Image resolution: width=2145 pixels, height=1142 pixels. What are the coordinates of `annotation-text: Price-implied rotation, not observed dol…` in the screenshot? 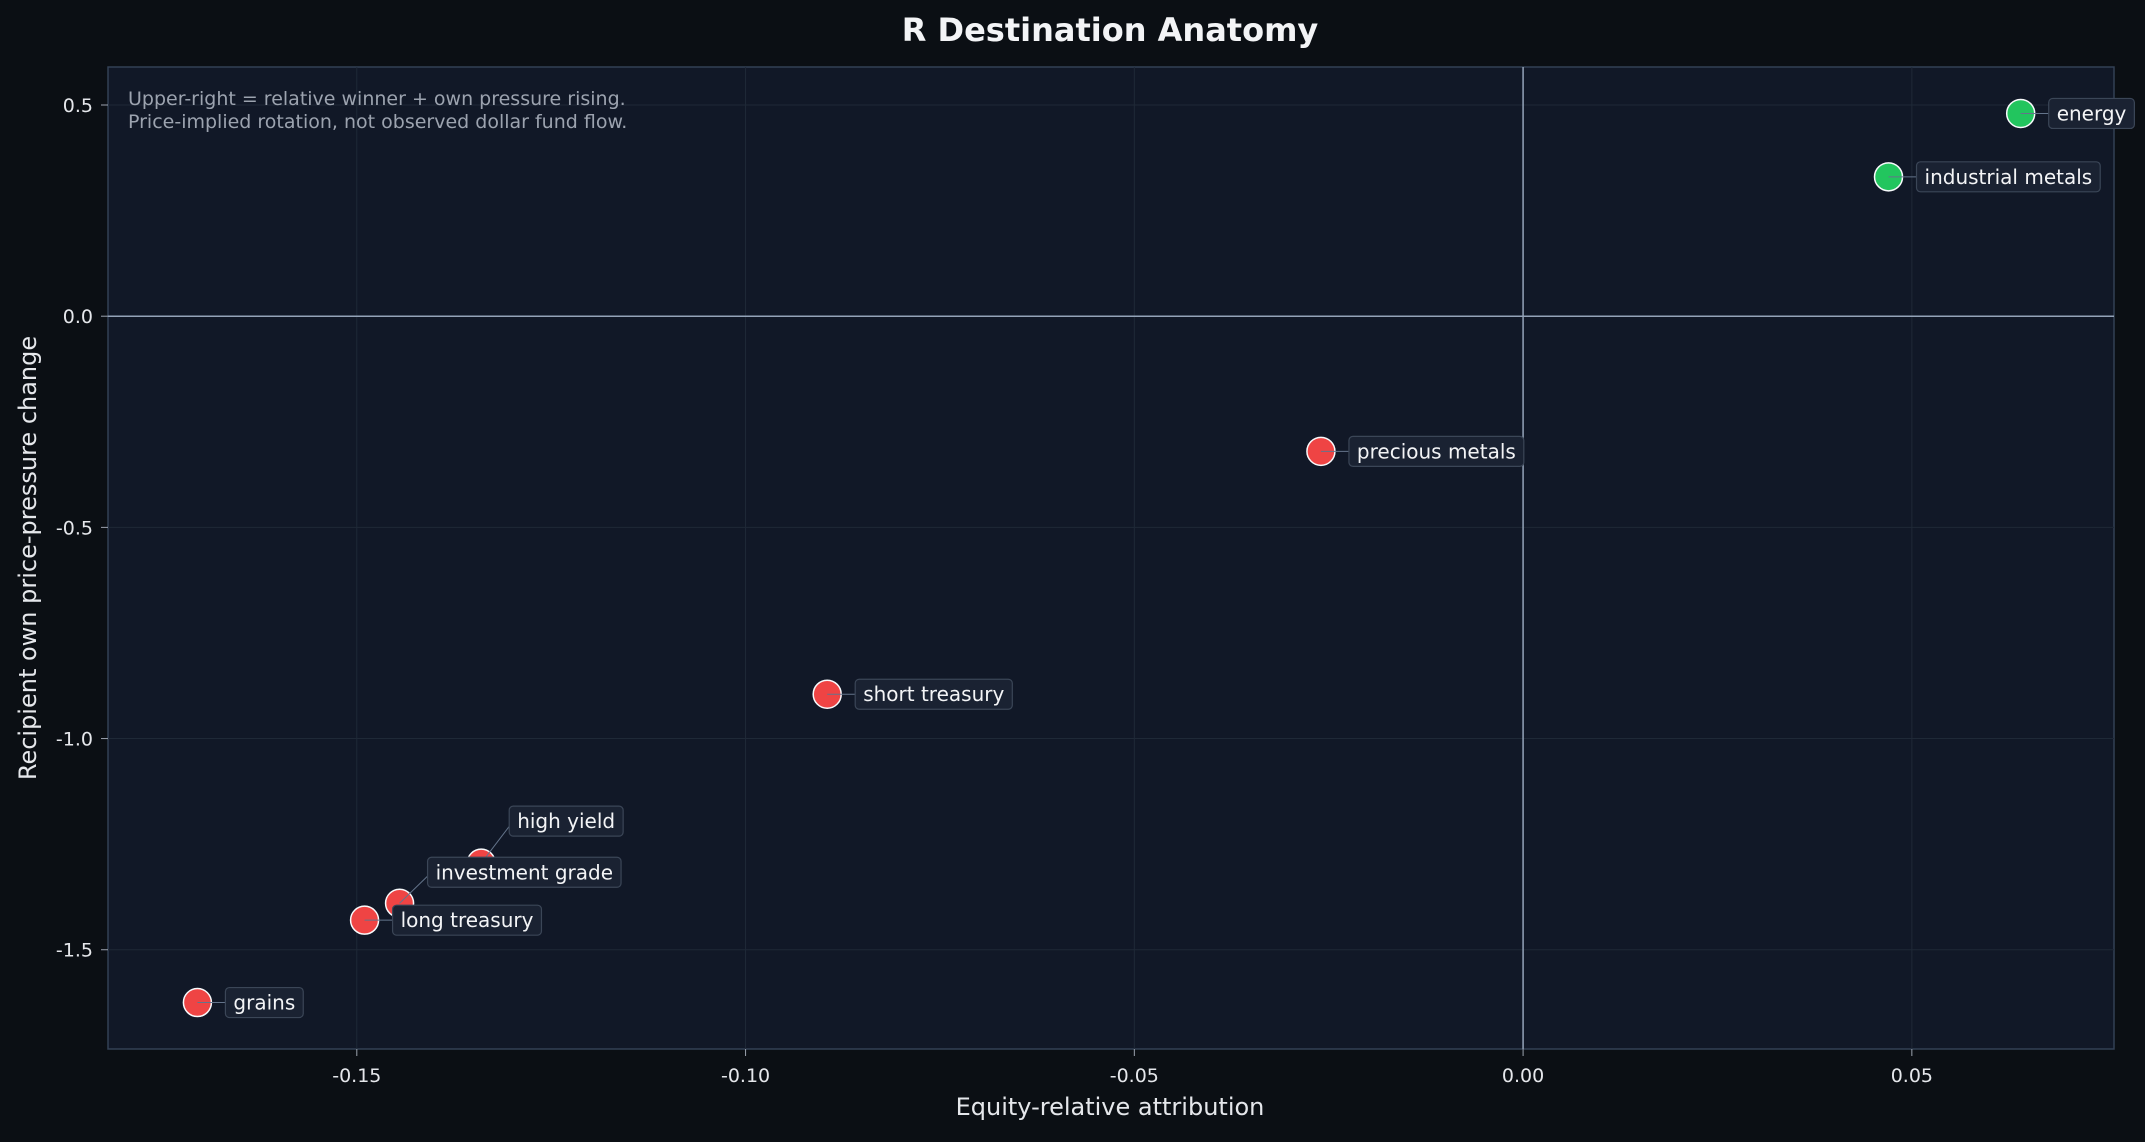 It's located at (377, 122).